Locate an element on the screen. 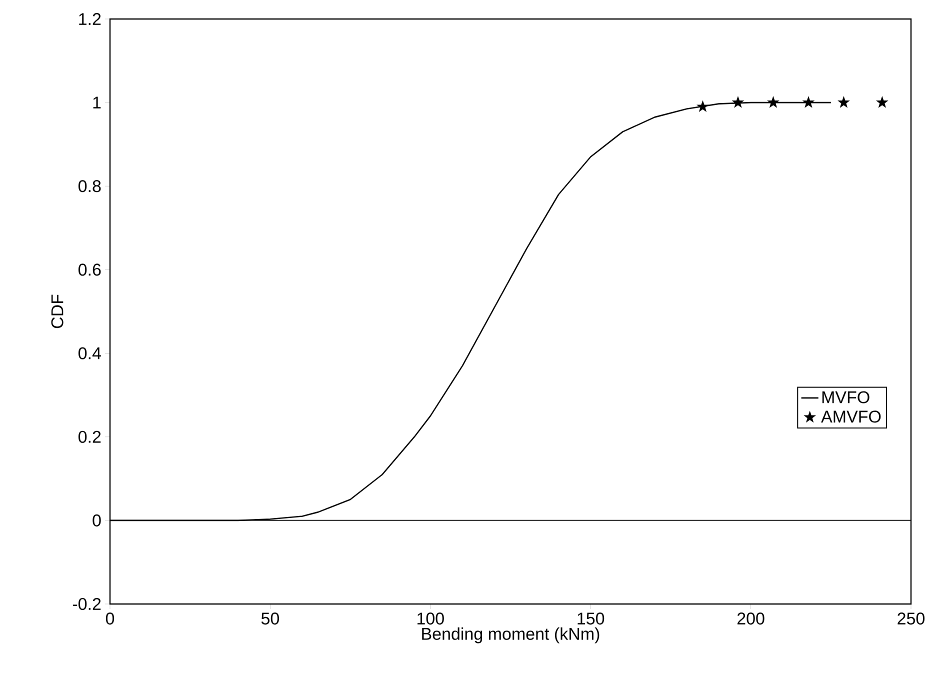  legend-label: AMVFO is located at coordinates (851, 416).